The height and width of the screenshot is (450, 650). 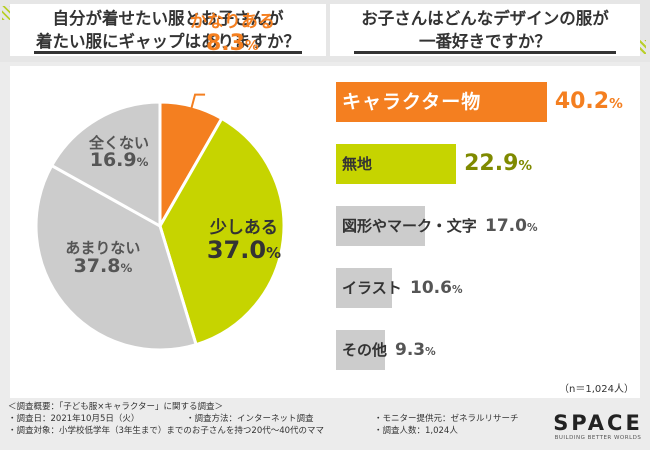 I want to click on survey-method: ・調査方法：インターネット調査, so click(x=250, y=419).